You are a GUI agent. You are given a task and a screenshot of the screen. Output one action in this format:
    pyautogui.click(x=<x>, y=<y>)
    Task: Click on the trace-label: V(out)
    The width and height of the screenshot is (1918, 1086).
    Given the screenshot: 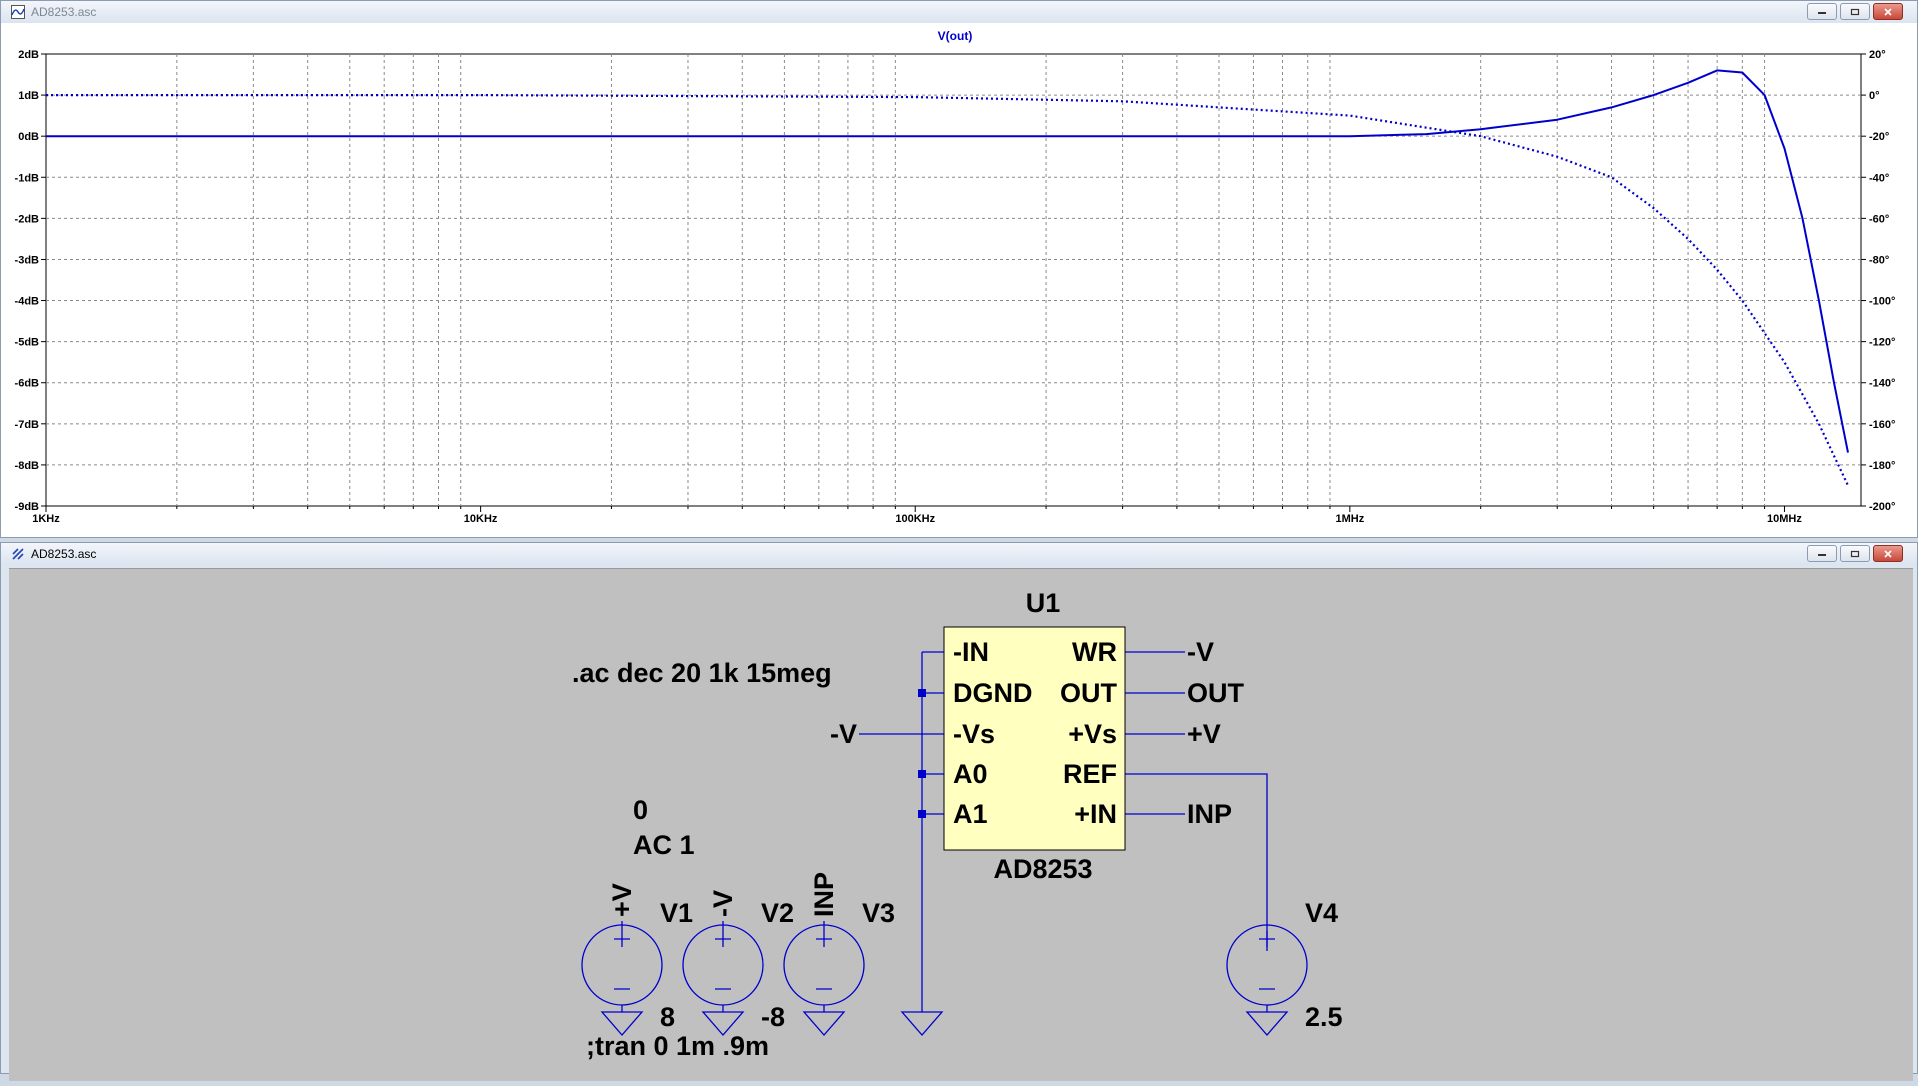 What is the action you would take?
    pyautogui.click(x=955, y=36)
    